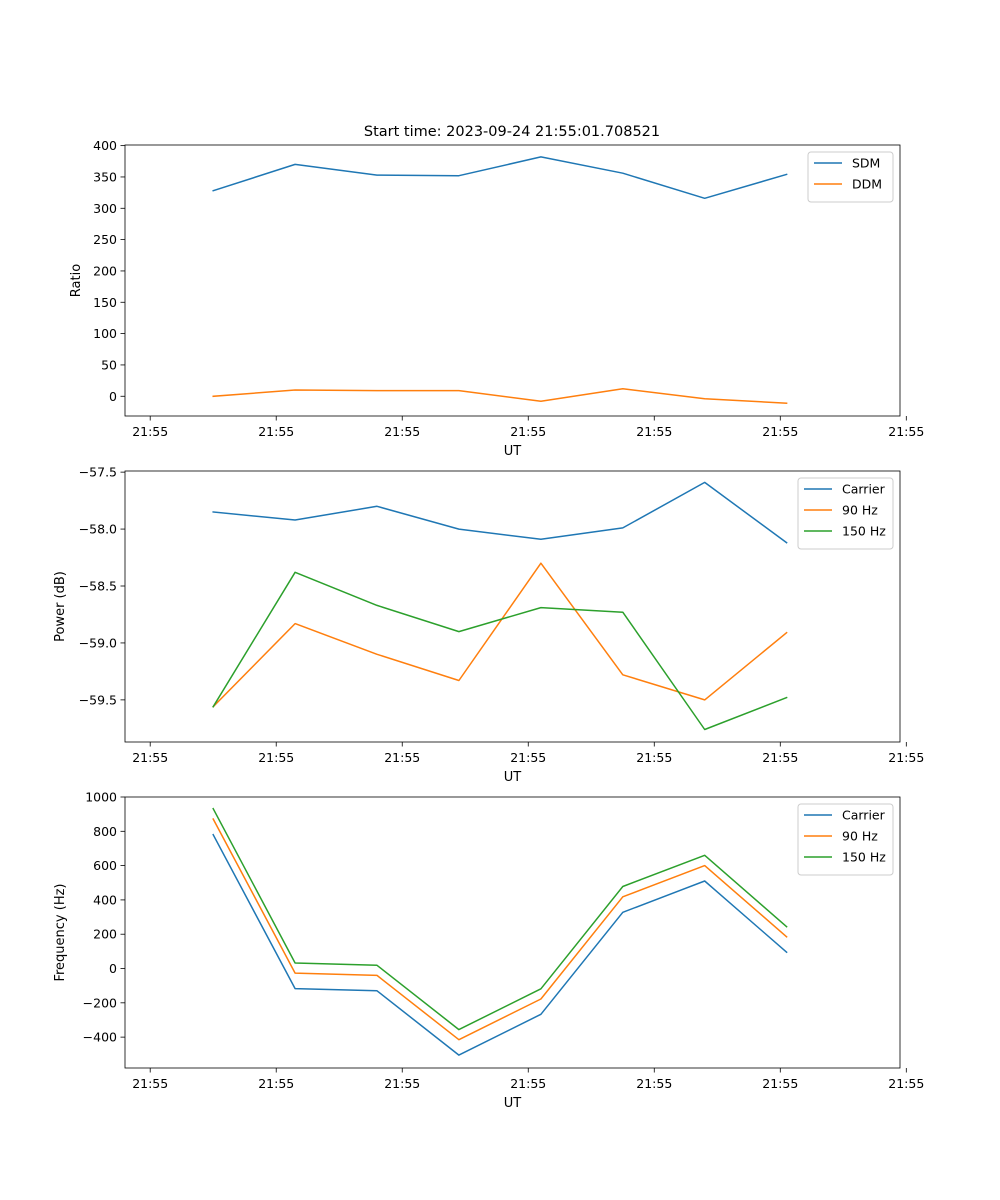 Image resolution: width=1000 pixels, height=1200 pixels. I want to click on y-axis-label: Frequency (Hz), so click(60, 932).